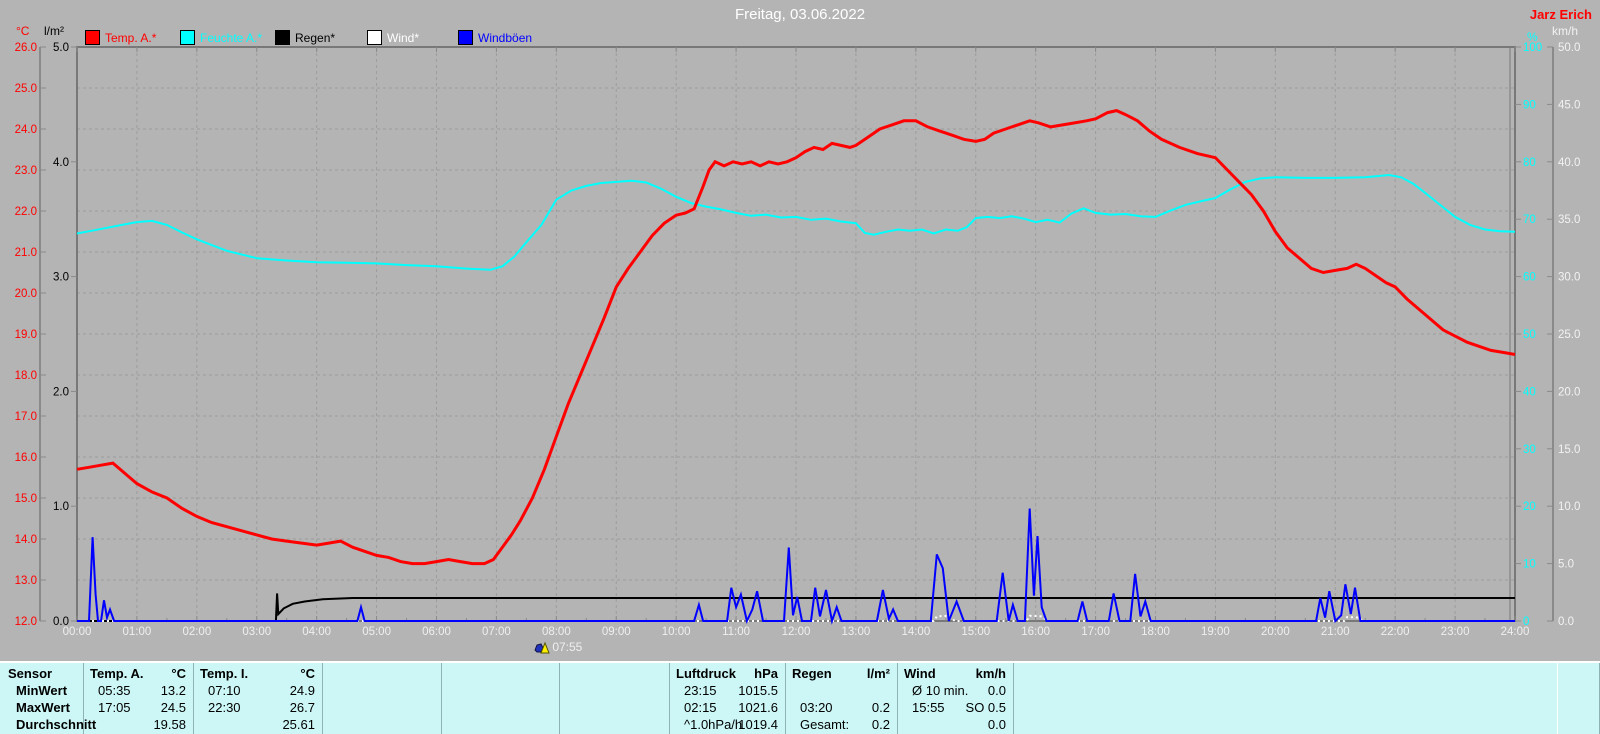  What do you see at coordinates (816, 707) in the screenshot?
I see `table-cell: 03:20` at bounding box center [816, 707].